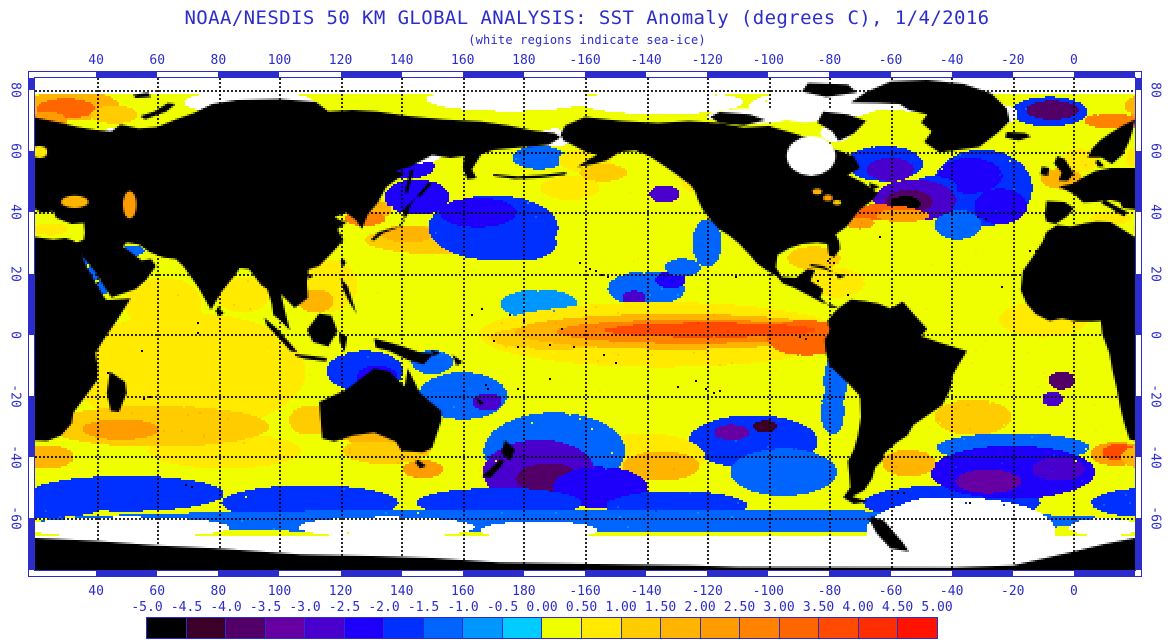 The height and width of the screenshot is (640, 1174). Describe the element at coordinates (305, 607) in the screenshot. I see `colorbar-tick-label: -3.0` at that location.